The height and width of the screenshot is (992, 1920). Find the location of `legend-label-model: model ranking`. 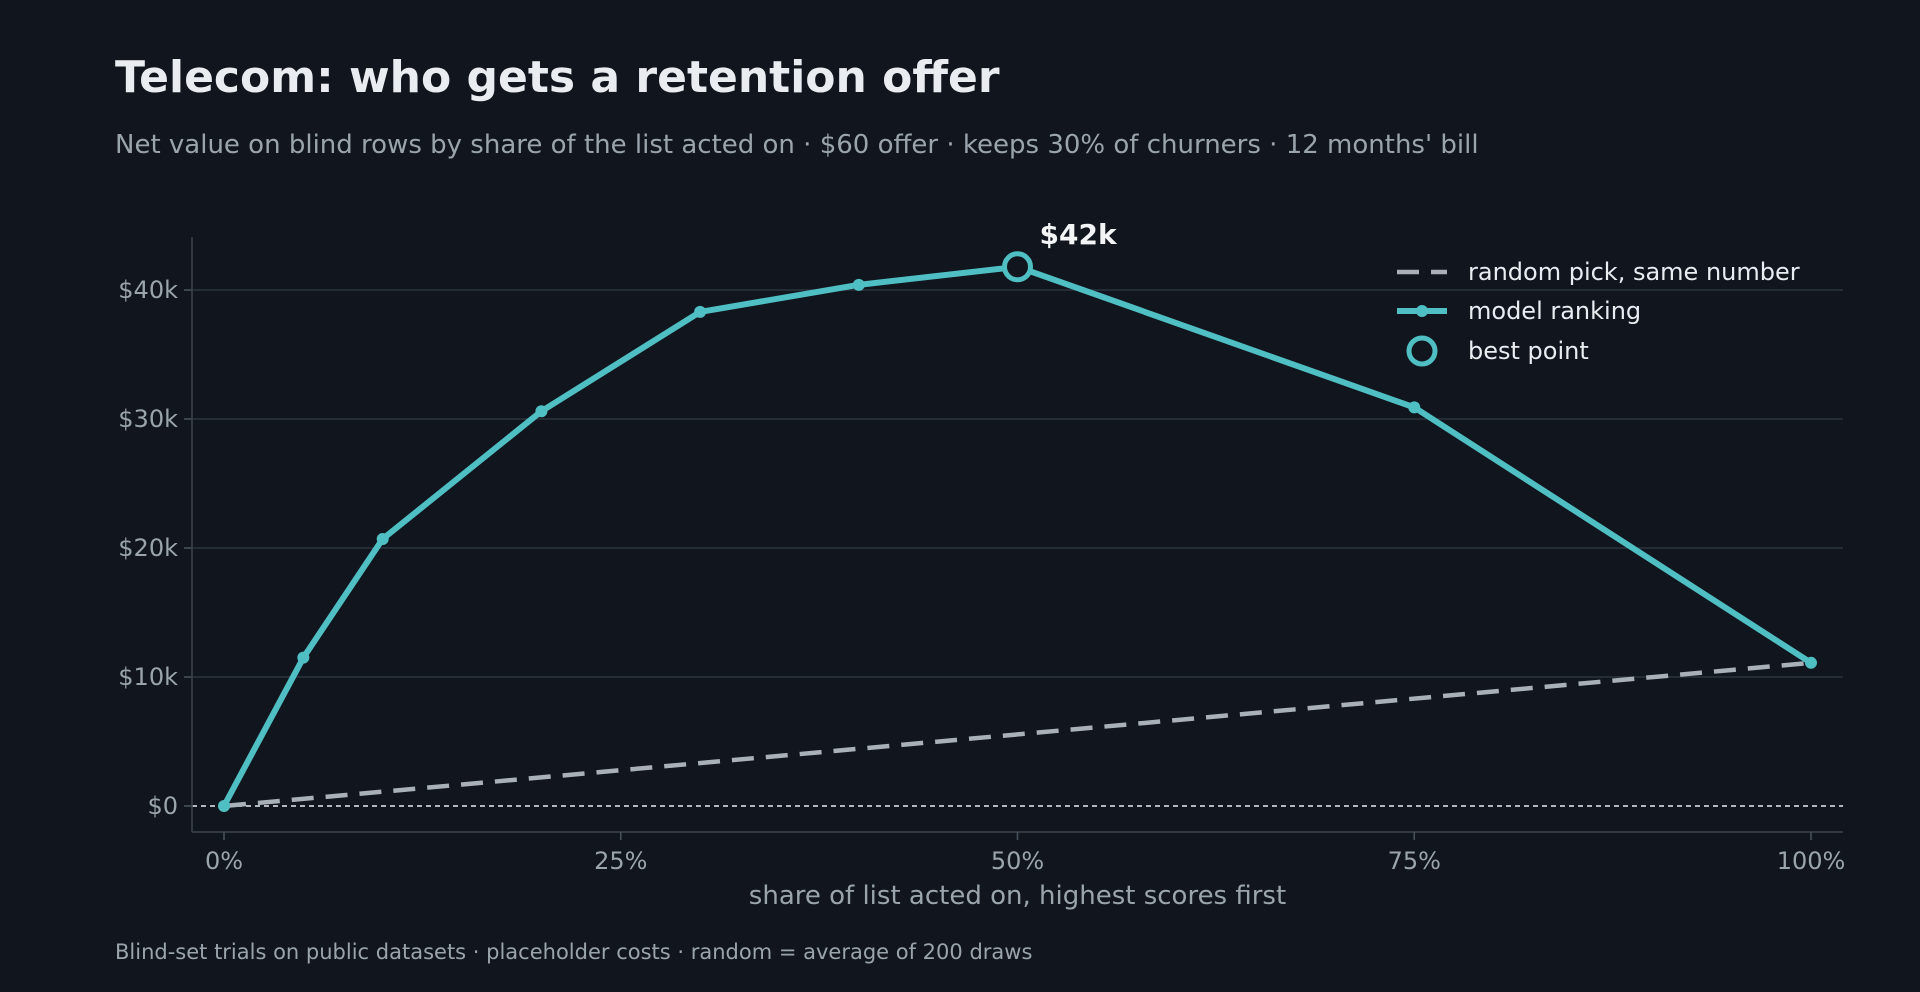

legend-label-model: model ranking is located at coordinates (1554, 311).